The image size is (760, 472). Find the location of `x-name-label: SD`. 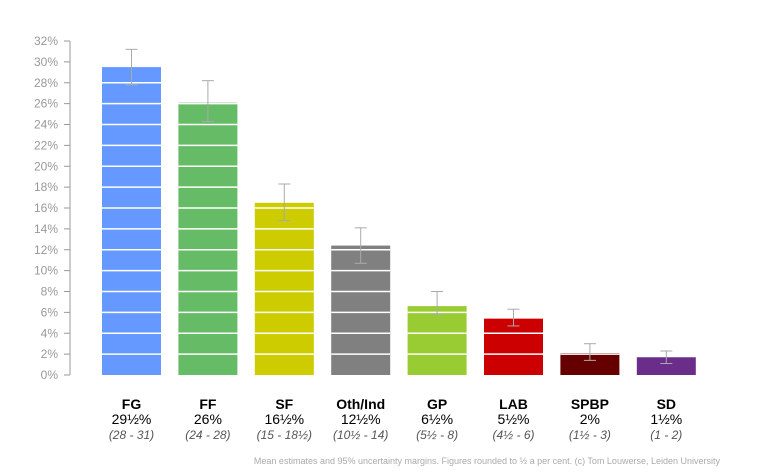

x-name-label: SD is located at coordinates (666, 404).